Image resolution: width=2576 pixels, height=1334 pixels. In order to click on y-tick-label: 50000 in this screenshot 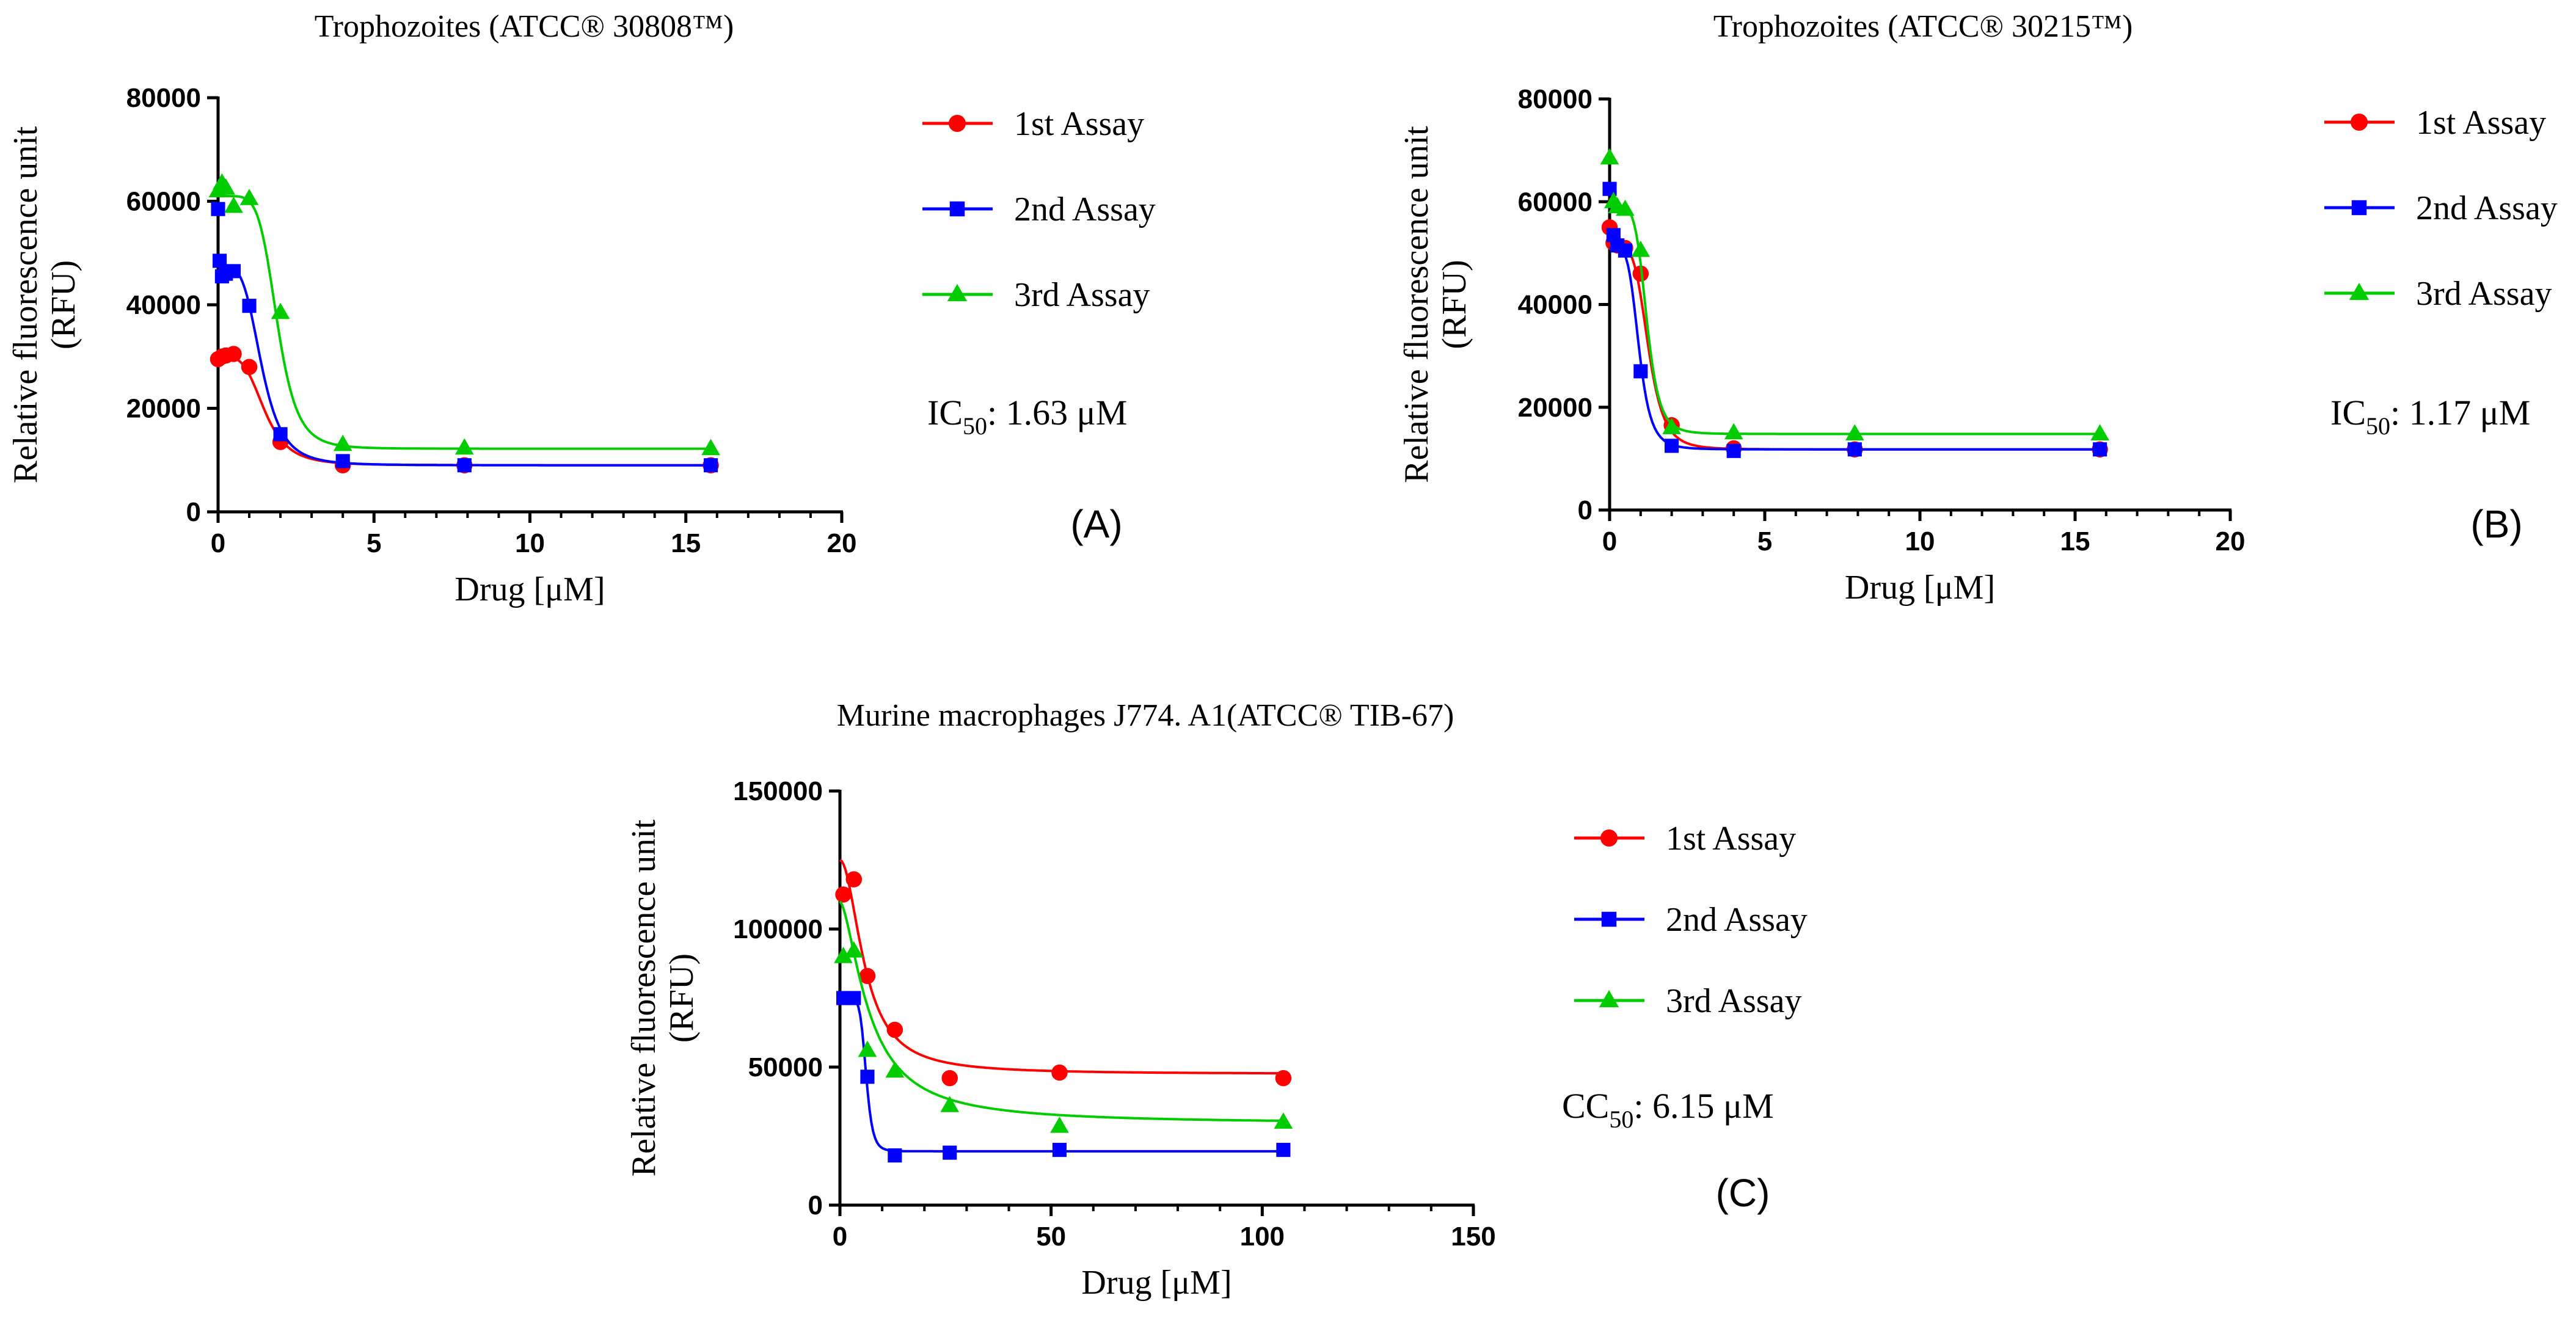, I will do `click(786, 1067)`.